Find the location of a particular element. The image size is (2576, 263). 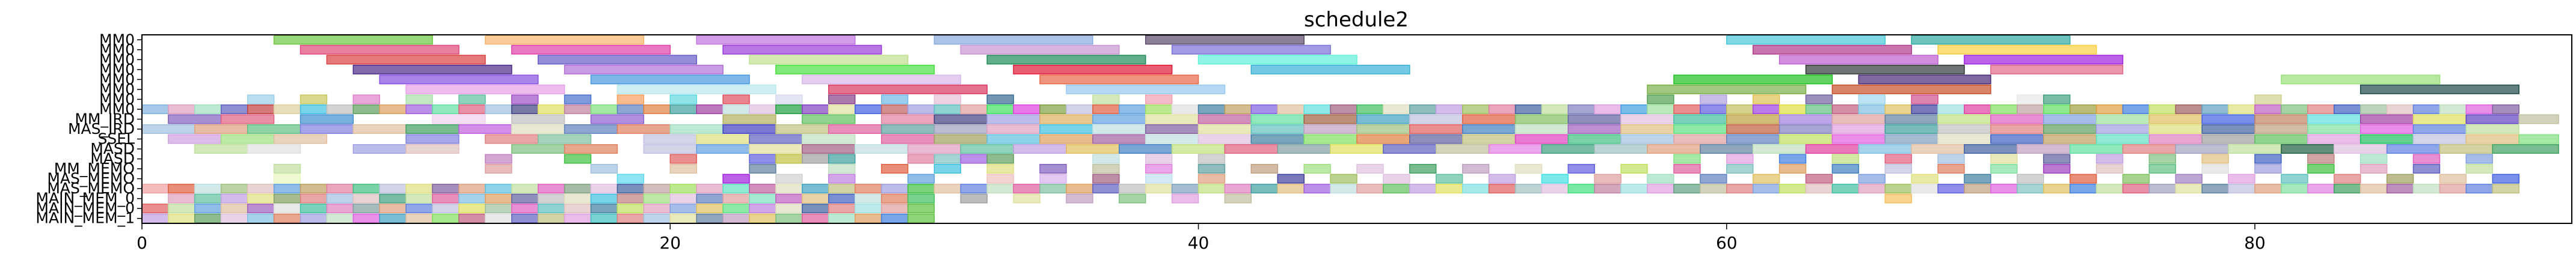

y-tick-label: MM0 is located at coordinates (117, 89).